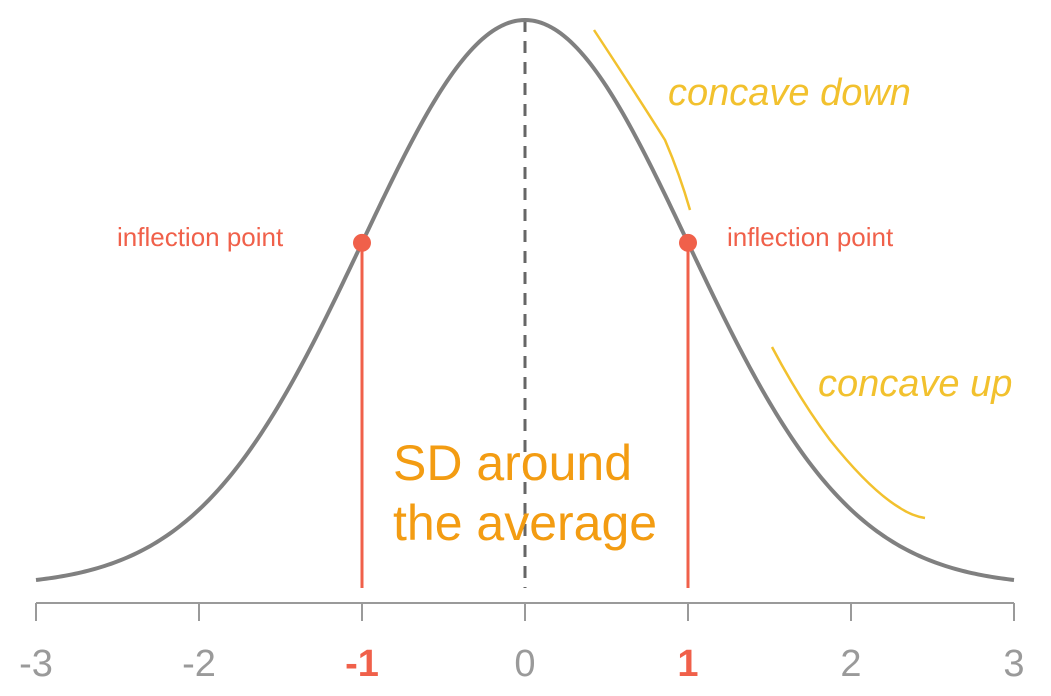  Describe the element at coordinates (362, 242) in the screenshot. I see `inflection-point-left` at that location.